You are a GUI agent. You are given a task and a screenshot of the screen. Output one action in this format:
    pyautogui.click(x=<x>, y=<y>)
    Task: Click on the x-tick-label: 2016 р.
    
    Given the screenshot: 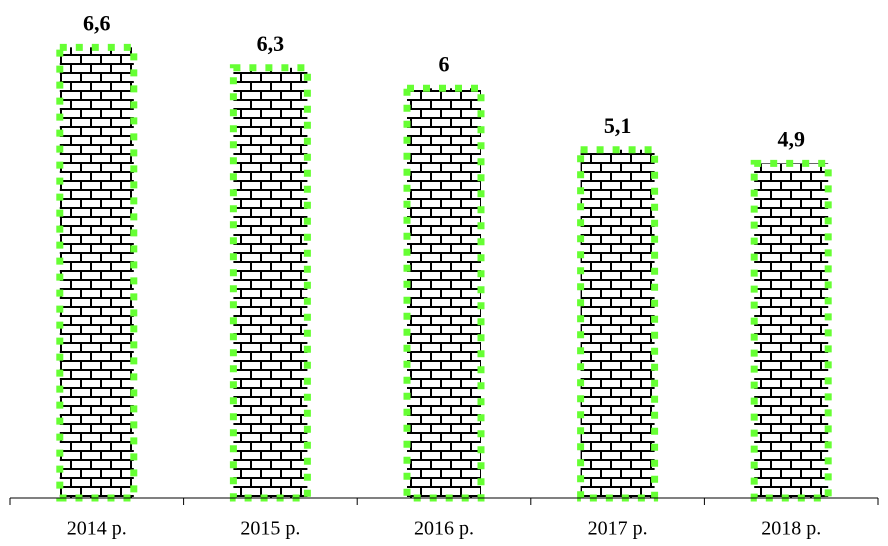 What is the action you would take?
    pyautogui.click(x=444, y=529)
    